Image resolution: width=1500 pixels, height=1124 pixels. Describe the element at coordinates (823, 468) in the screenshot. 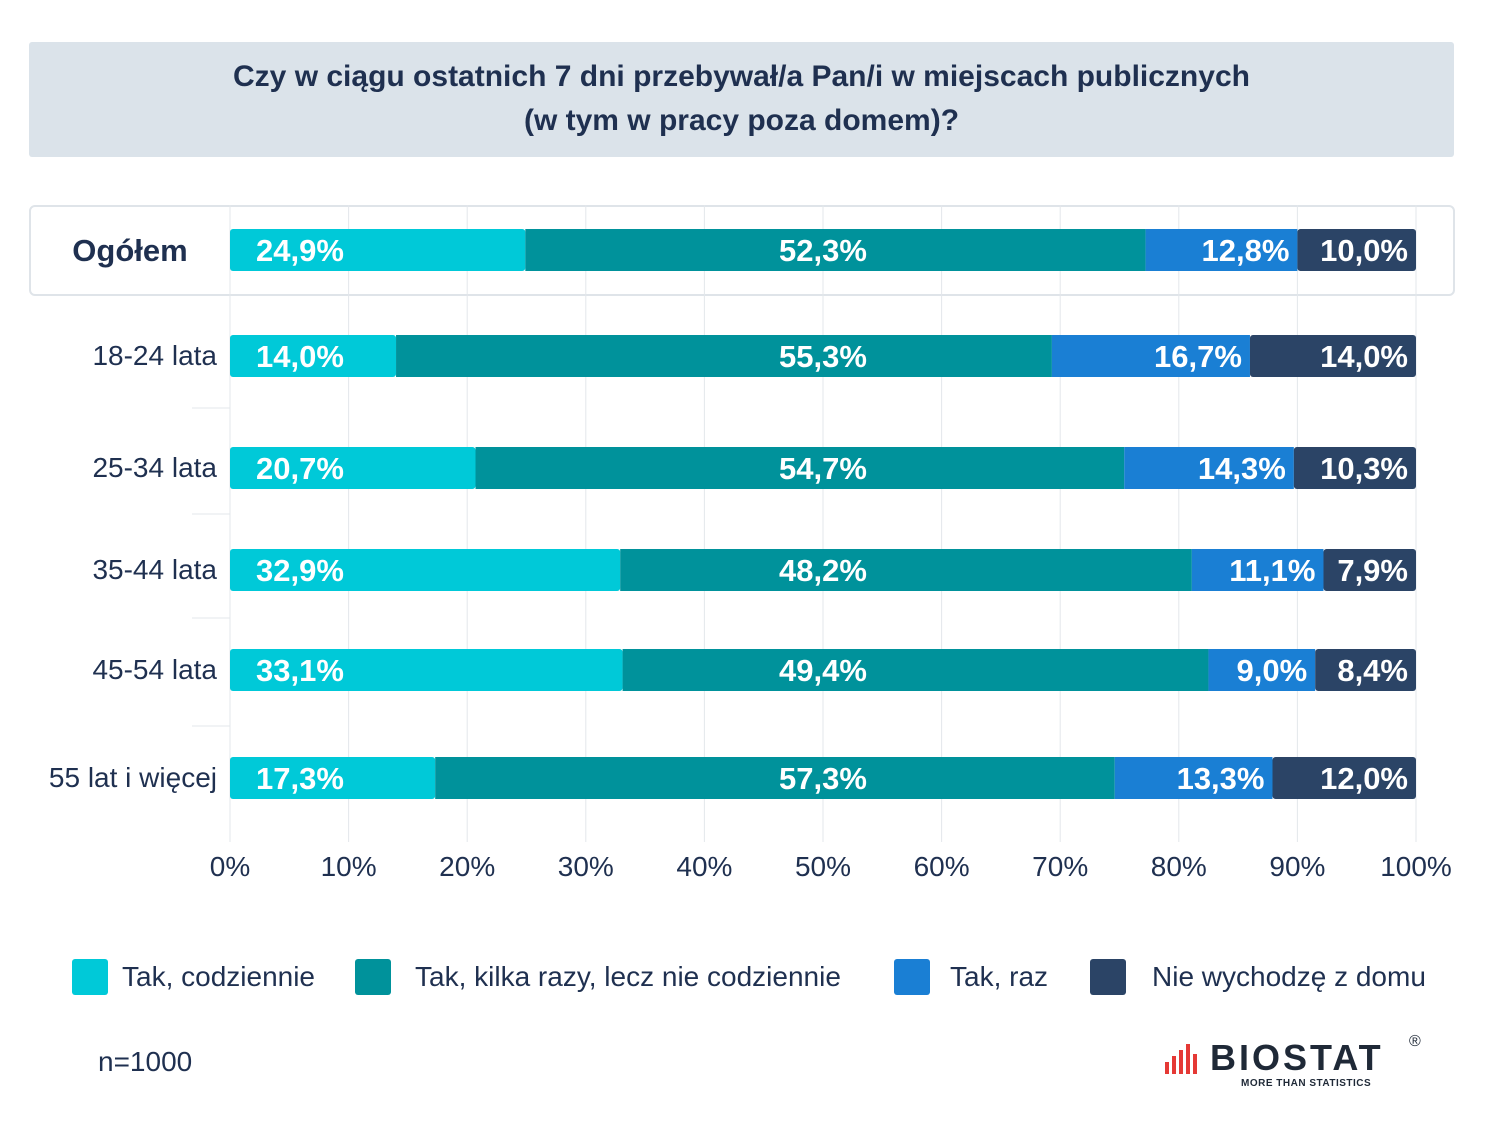

I see `data-label-2-1: 54,7%` at that location.